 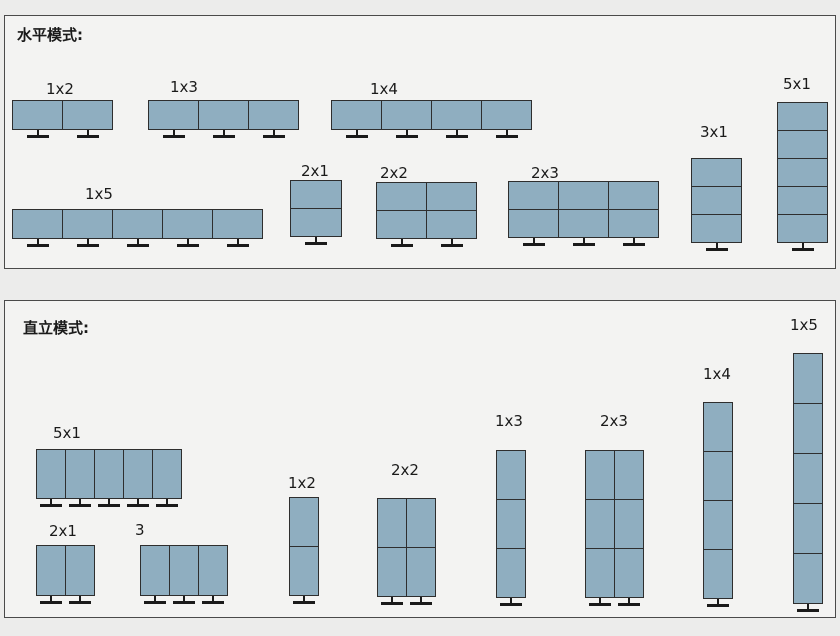 I want to click on config-label: 5x1, so click(x=797, y=84).